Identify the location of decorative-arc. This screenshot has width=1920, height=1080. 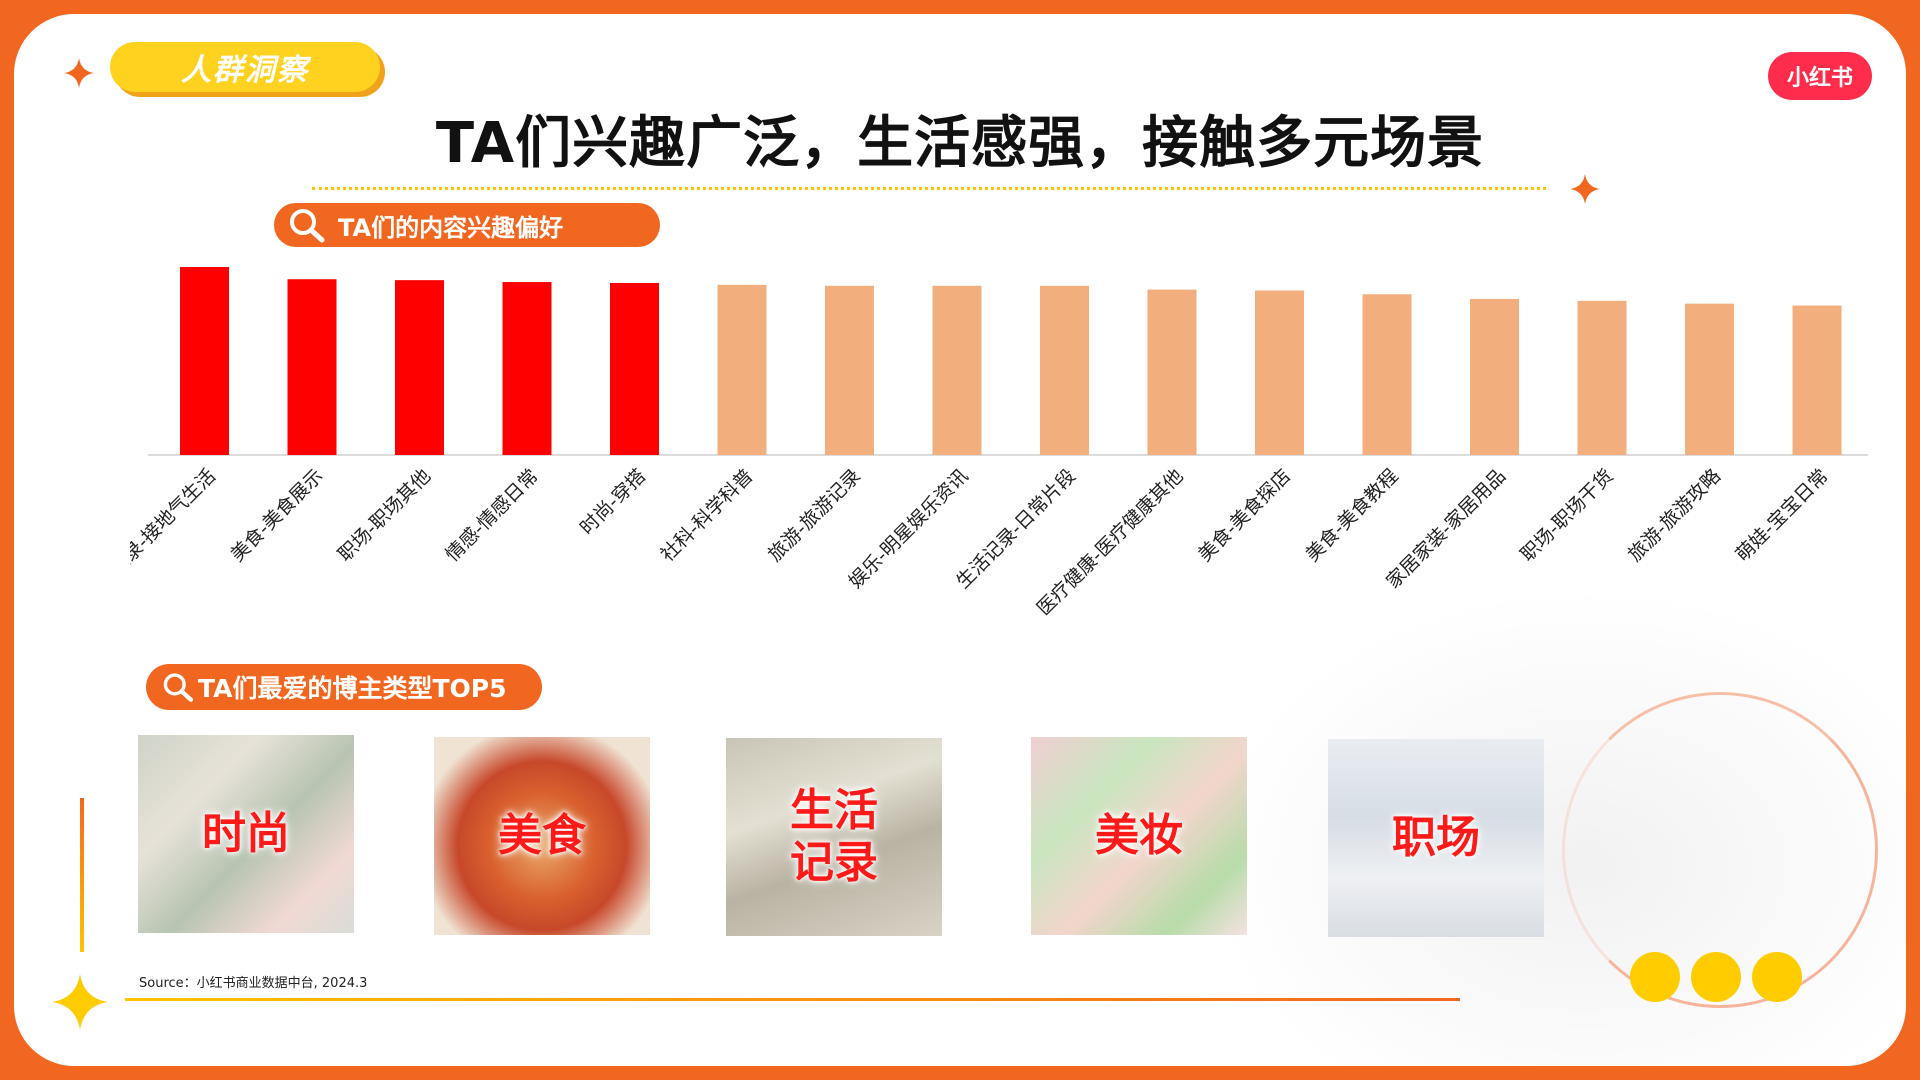
(1720, 850).